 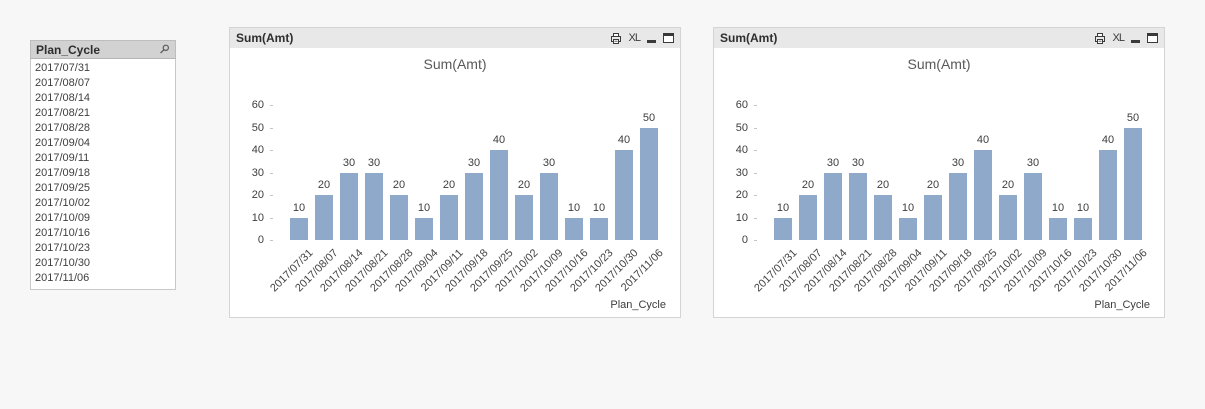 I want to click on listbox-item: 2017/11/06, so click(x=62, y=278).